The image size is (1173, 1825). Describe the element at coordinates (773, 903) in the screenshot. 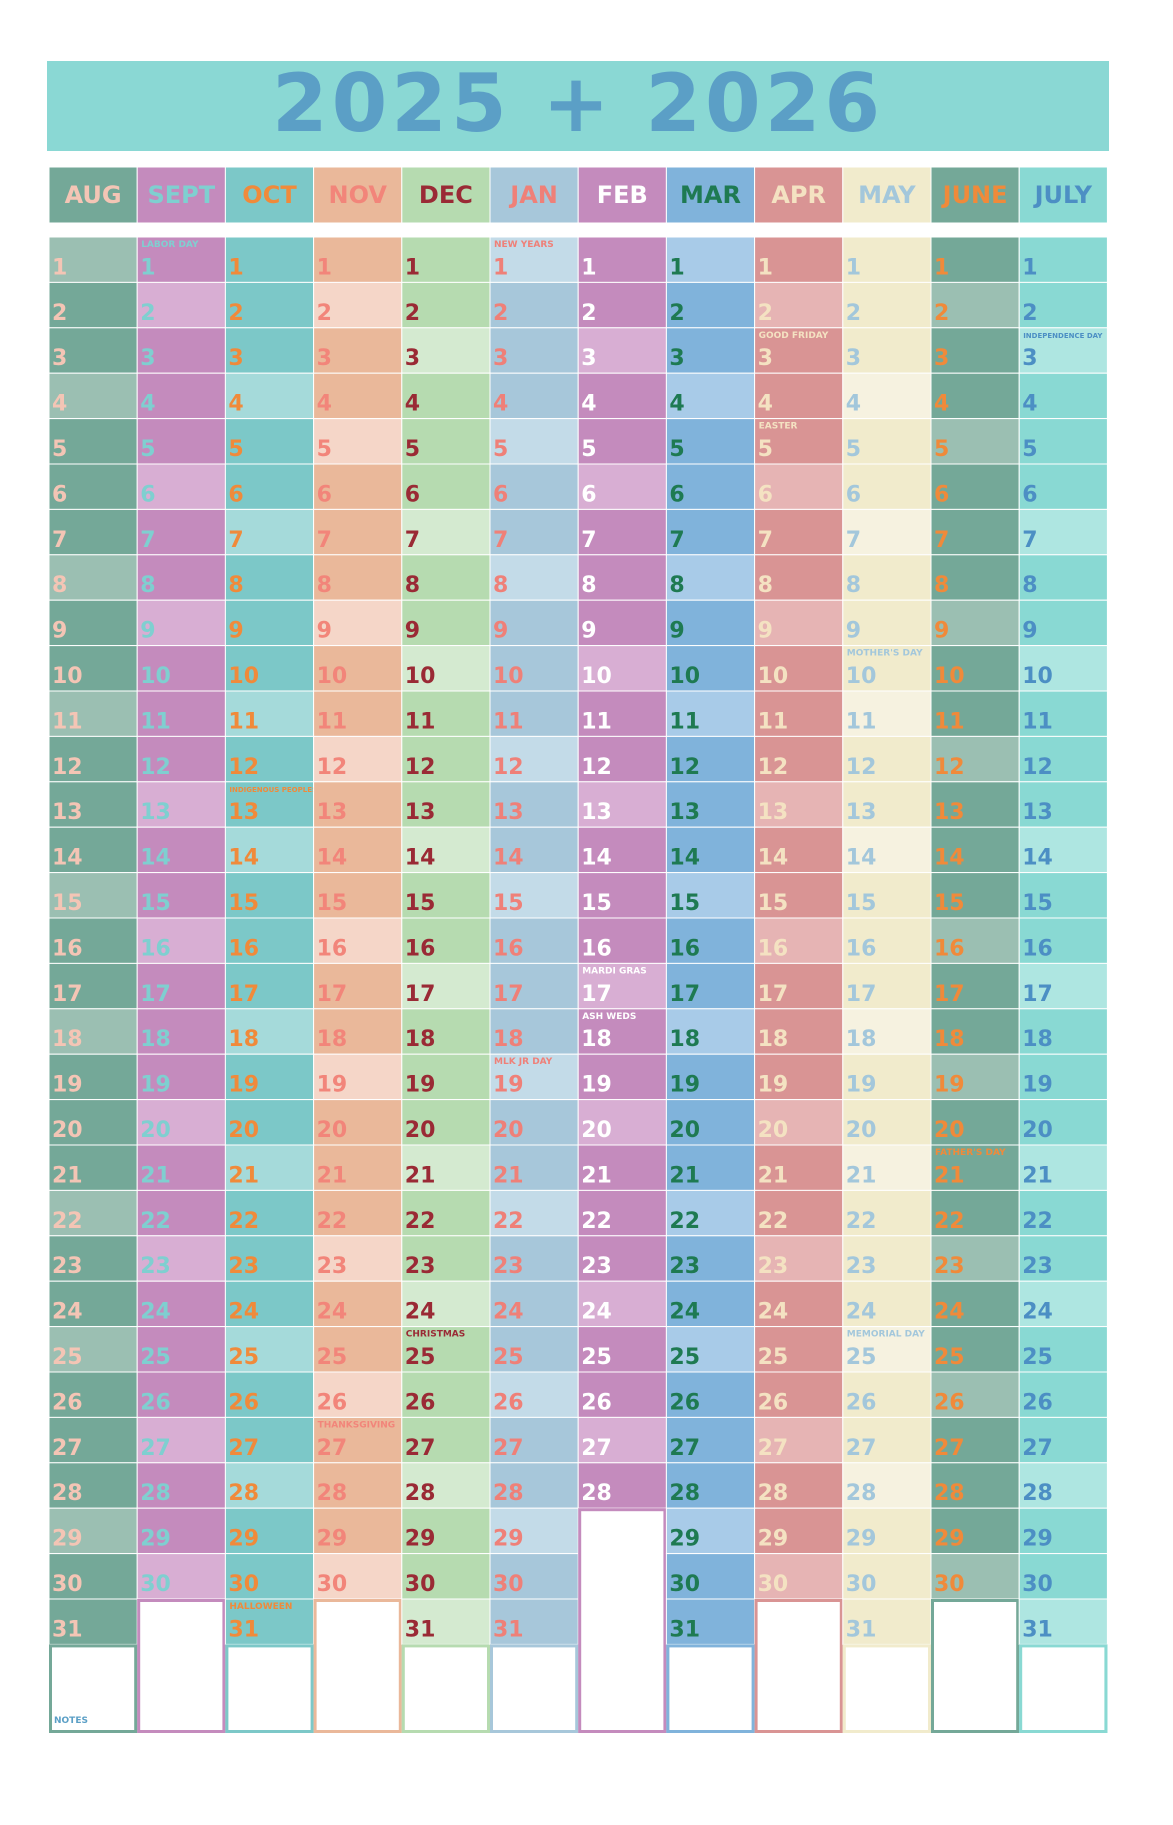

I see `day-number: 15` at that location.